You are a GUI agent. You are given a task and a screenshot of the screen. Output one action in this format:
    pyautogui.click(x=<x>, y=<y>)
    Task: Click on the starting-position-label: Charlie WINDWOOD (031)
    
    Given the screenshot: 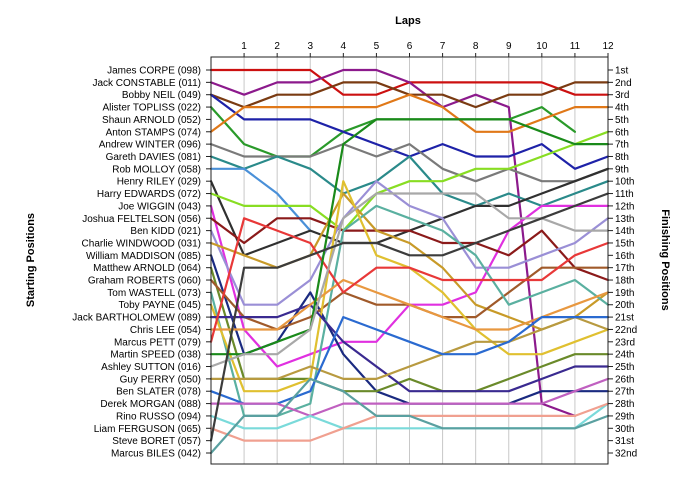 What is the action you would take?
    pyautogui.click(x=141, y=243)
    